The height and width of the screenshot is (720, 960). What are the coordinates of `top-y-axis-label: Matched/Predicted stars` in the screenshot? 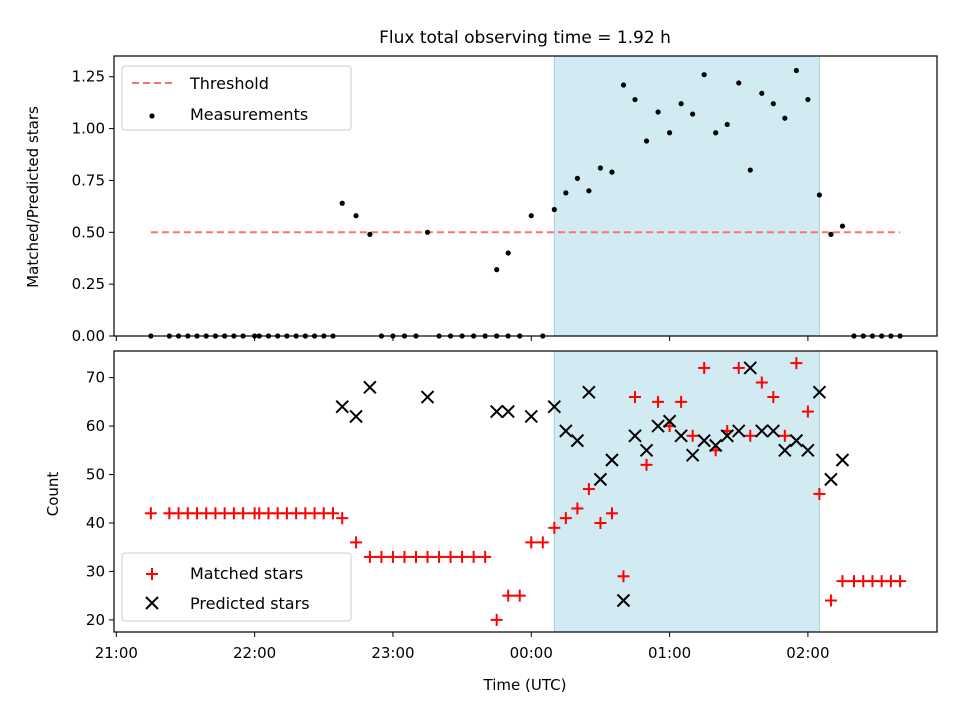 It's located at (33, 197).